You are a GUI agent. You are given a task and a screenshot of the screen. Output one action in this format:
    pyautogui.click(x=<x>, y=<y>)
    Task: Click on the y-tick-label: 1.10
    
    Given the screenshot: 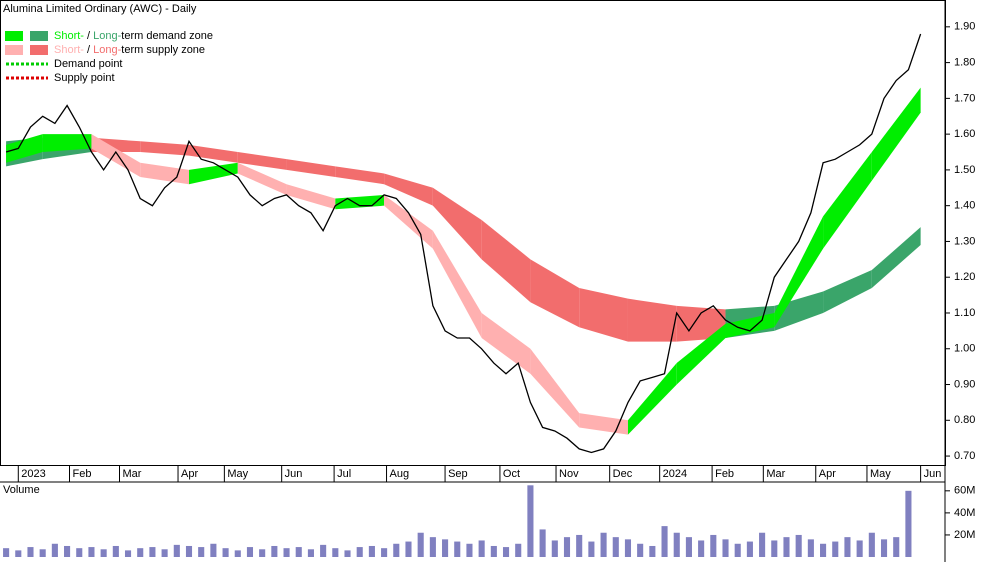 What is the action you would take?
    pyautogui.click(x=964, y=313)
    